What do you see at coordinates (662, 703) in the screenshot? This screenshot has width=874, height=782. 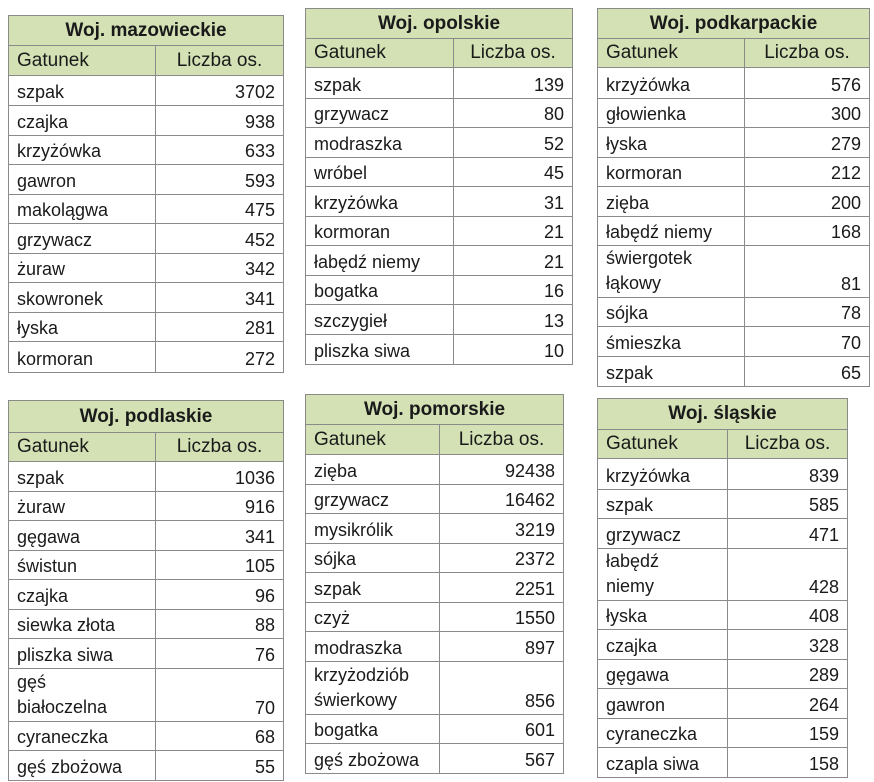 I see `species-cell: gawron` at bounding box center [662, 703].